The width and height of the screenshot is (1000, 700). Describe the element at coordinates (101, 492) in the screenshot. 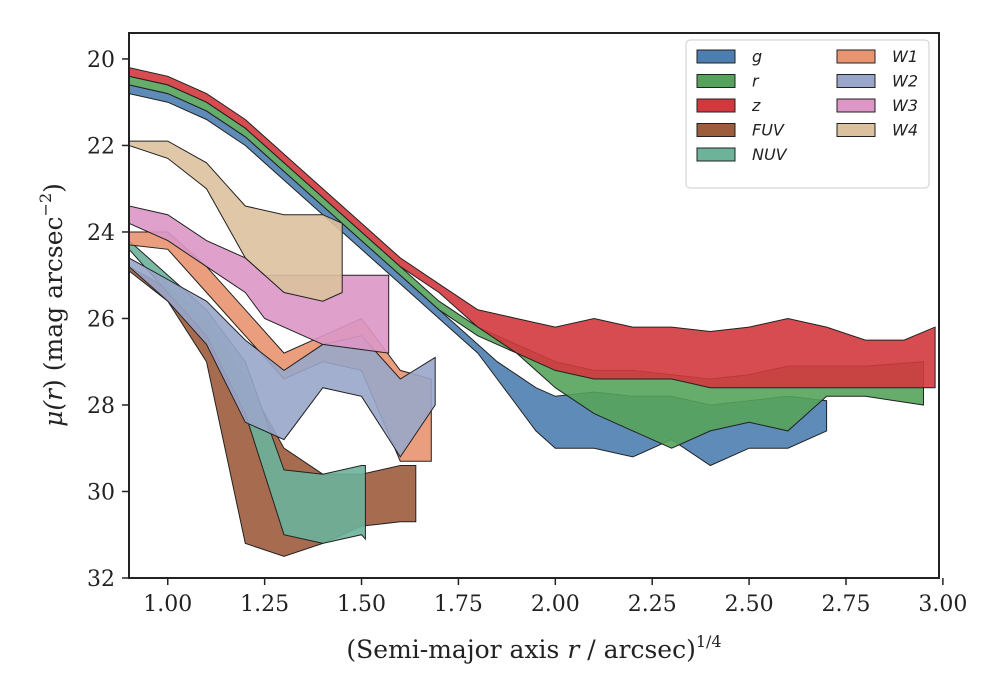

I see `y-tick-label: 30` at that location.